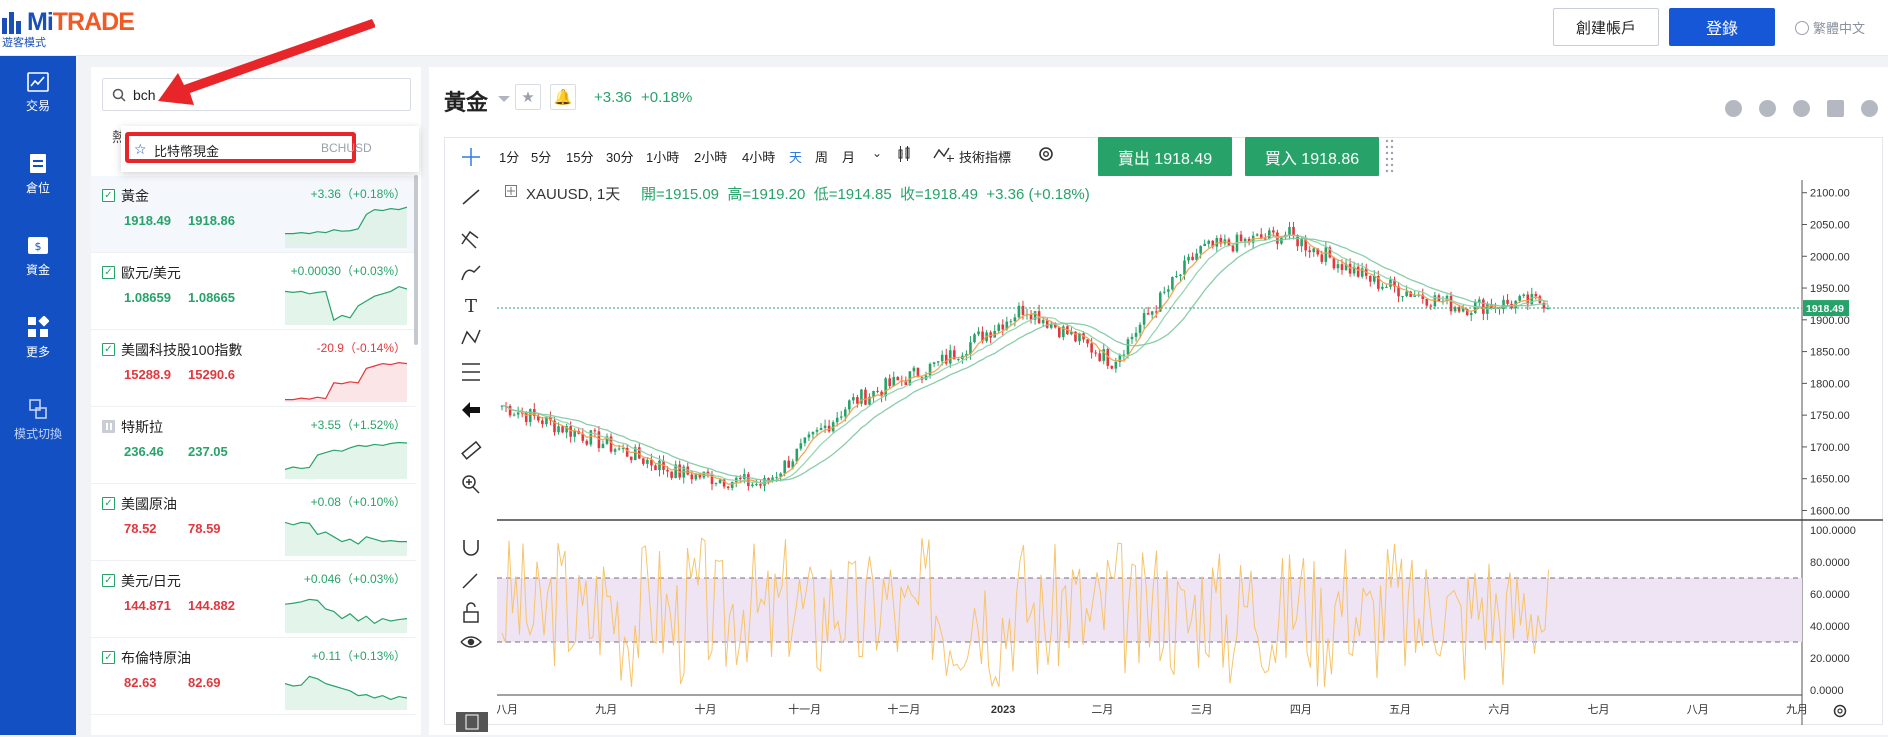 Image resolution: width=1888 pixels, height=737 pixels. Describe the element at coordinates (504, 99) in the screenshot. I see `instrument-dropdown-icon` at that location.